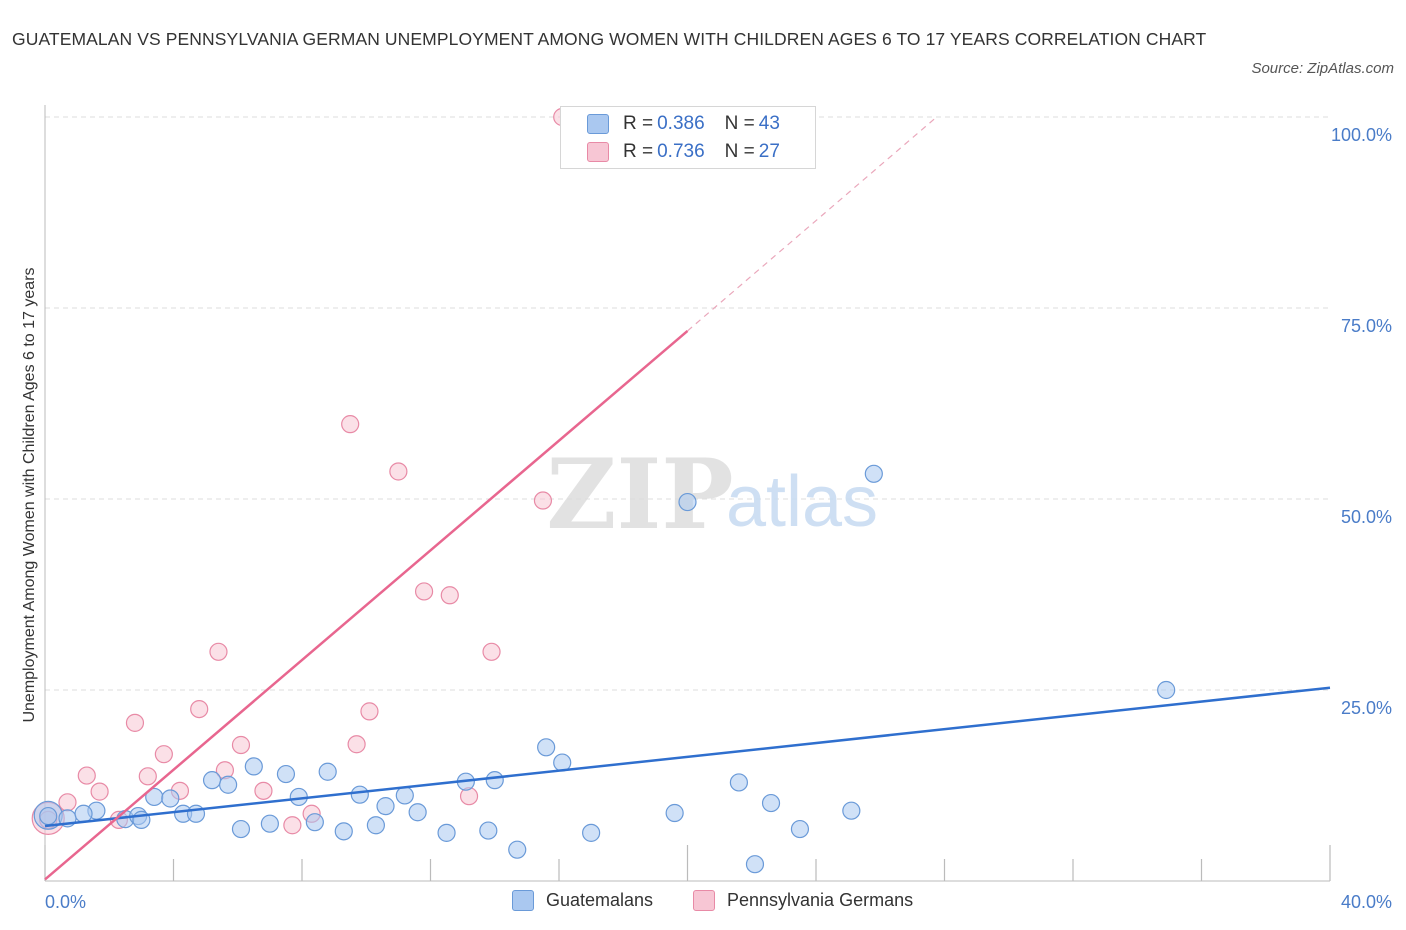 The height and width of the screenshot is (930, 1406). Describe the element at coordinates (1366, 517) in the screenshot. I see `y-tick-label: 50.0%` at that location.